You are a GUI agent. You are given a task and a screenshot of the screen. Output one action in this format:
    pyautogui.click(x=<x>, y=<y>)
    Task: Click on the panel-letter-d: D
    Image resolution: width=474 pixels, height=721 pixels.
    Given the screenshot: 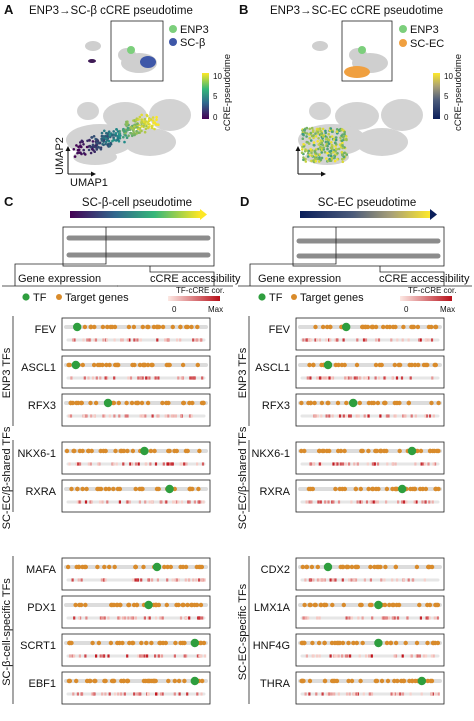 What is the action you would take?
    pyautogui.click(x=244, y=201)
    